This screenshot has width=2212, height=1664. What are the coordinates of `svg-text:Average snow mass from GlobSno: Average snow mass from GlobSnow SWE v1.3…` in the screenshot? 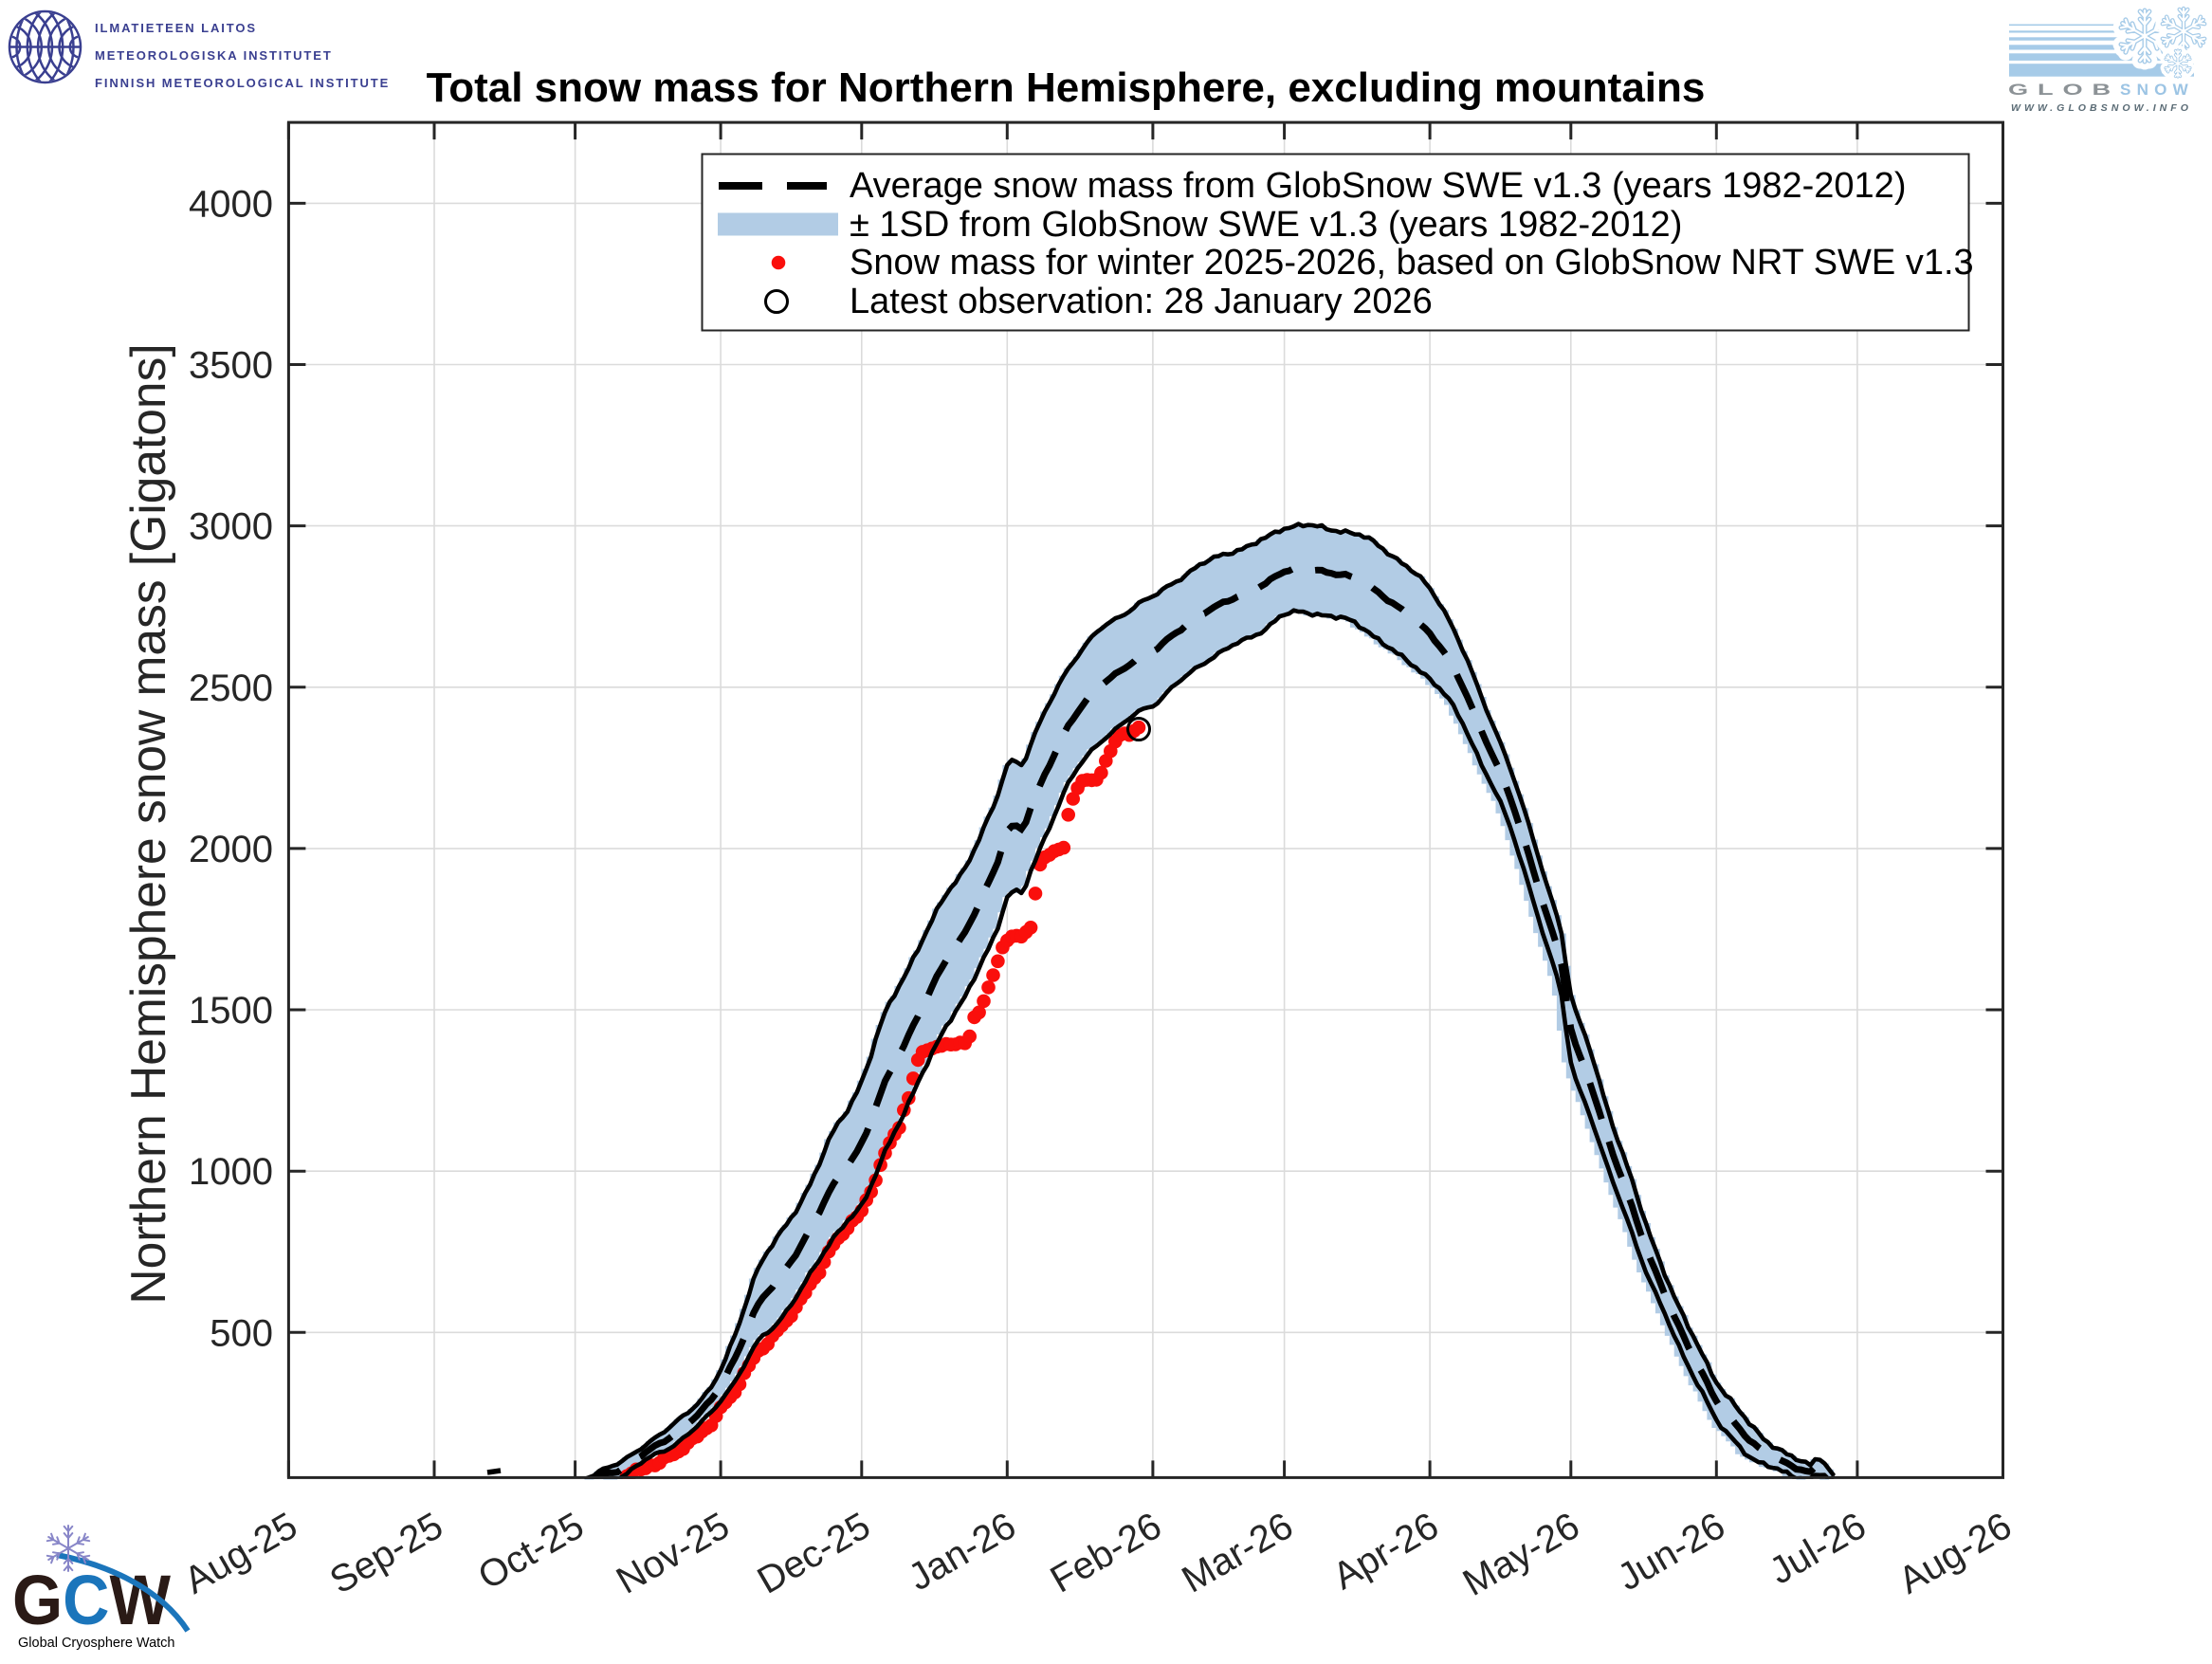 It's located at (1378, 186).